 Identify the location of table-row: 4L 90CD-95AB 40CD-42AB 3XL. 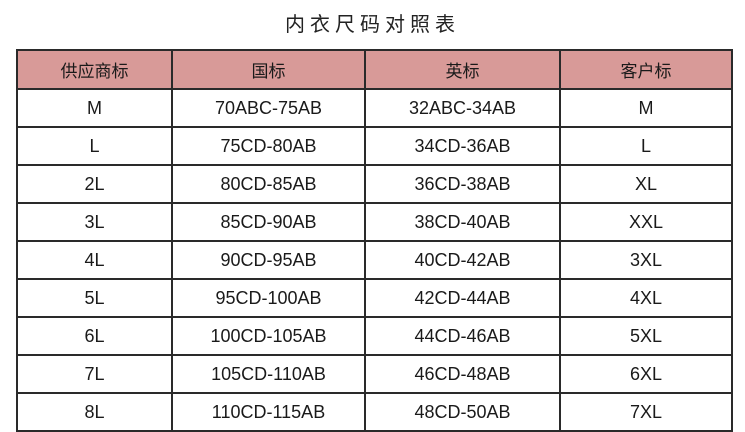
(374, 260).